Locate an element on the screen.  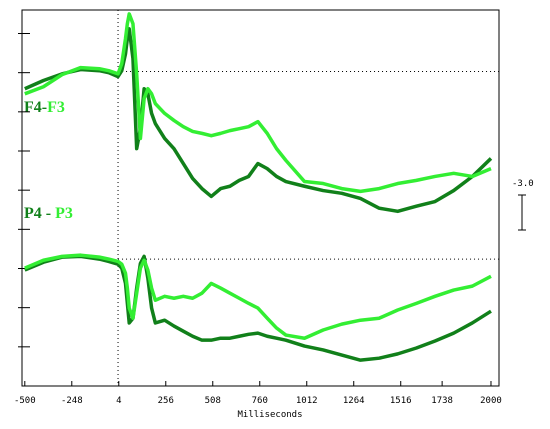
series-name: F4 is located at coordinates (33, 107).